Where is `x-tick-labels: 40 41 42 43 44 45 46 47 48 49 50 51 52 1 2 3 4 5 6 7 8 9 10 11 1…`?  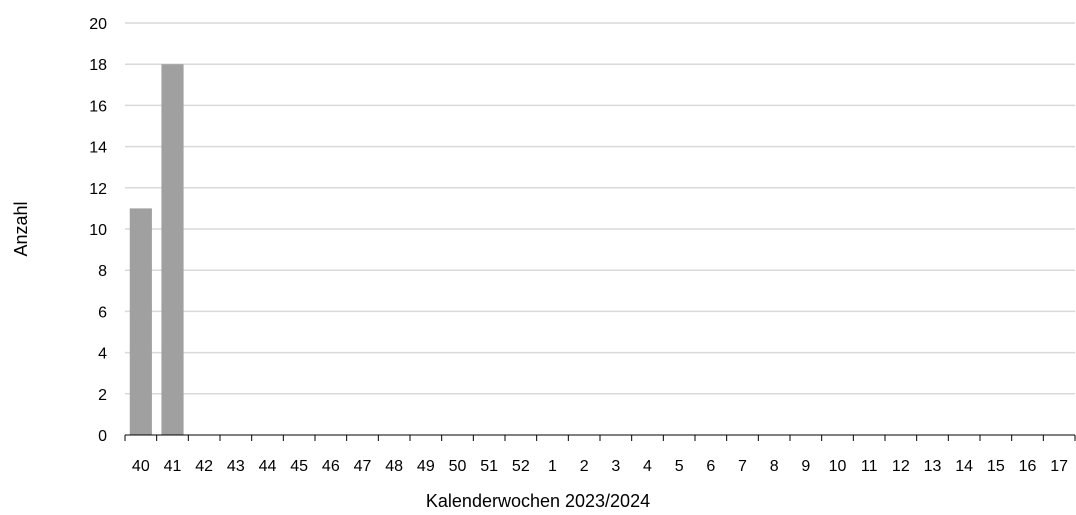
x-tick-labels: 40 41 42 43 44 45 46 47 48 49 50 51 52 1 2 3 4 5 6 7 8 9 10 11 1… is located at coordinates (600, 466).